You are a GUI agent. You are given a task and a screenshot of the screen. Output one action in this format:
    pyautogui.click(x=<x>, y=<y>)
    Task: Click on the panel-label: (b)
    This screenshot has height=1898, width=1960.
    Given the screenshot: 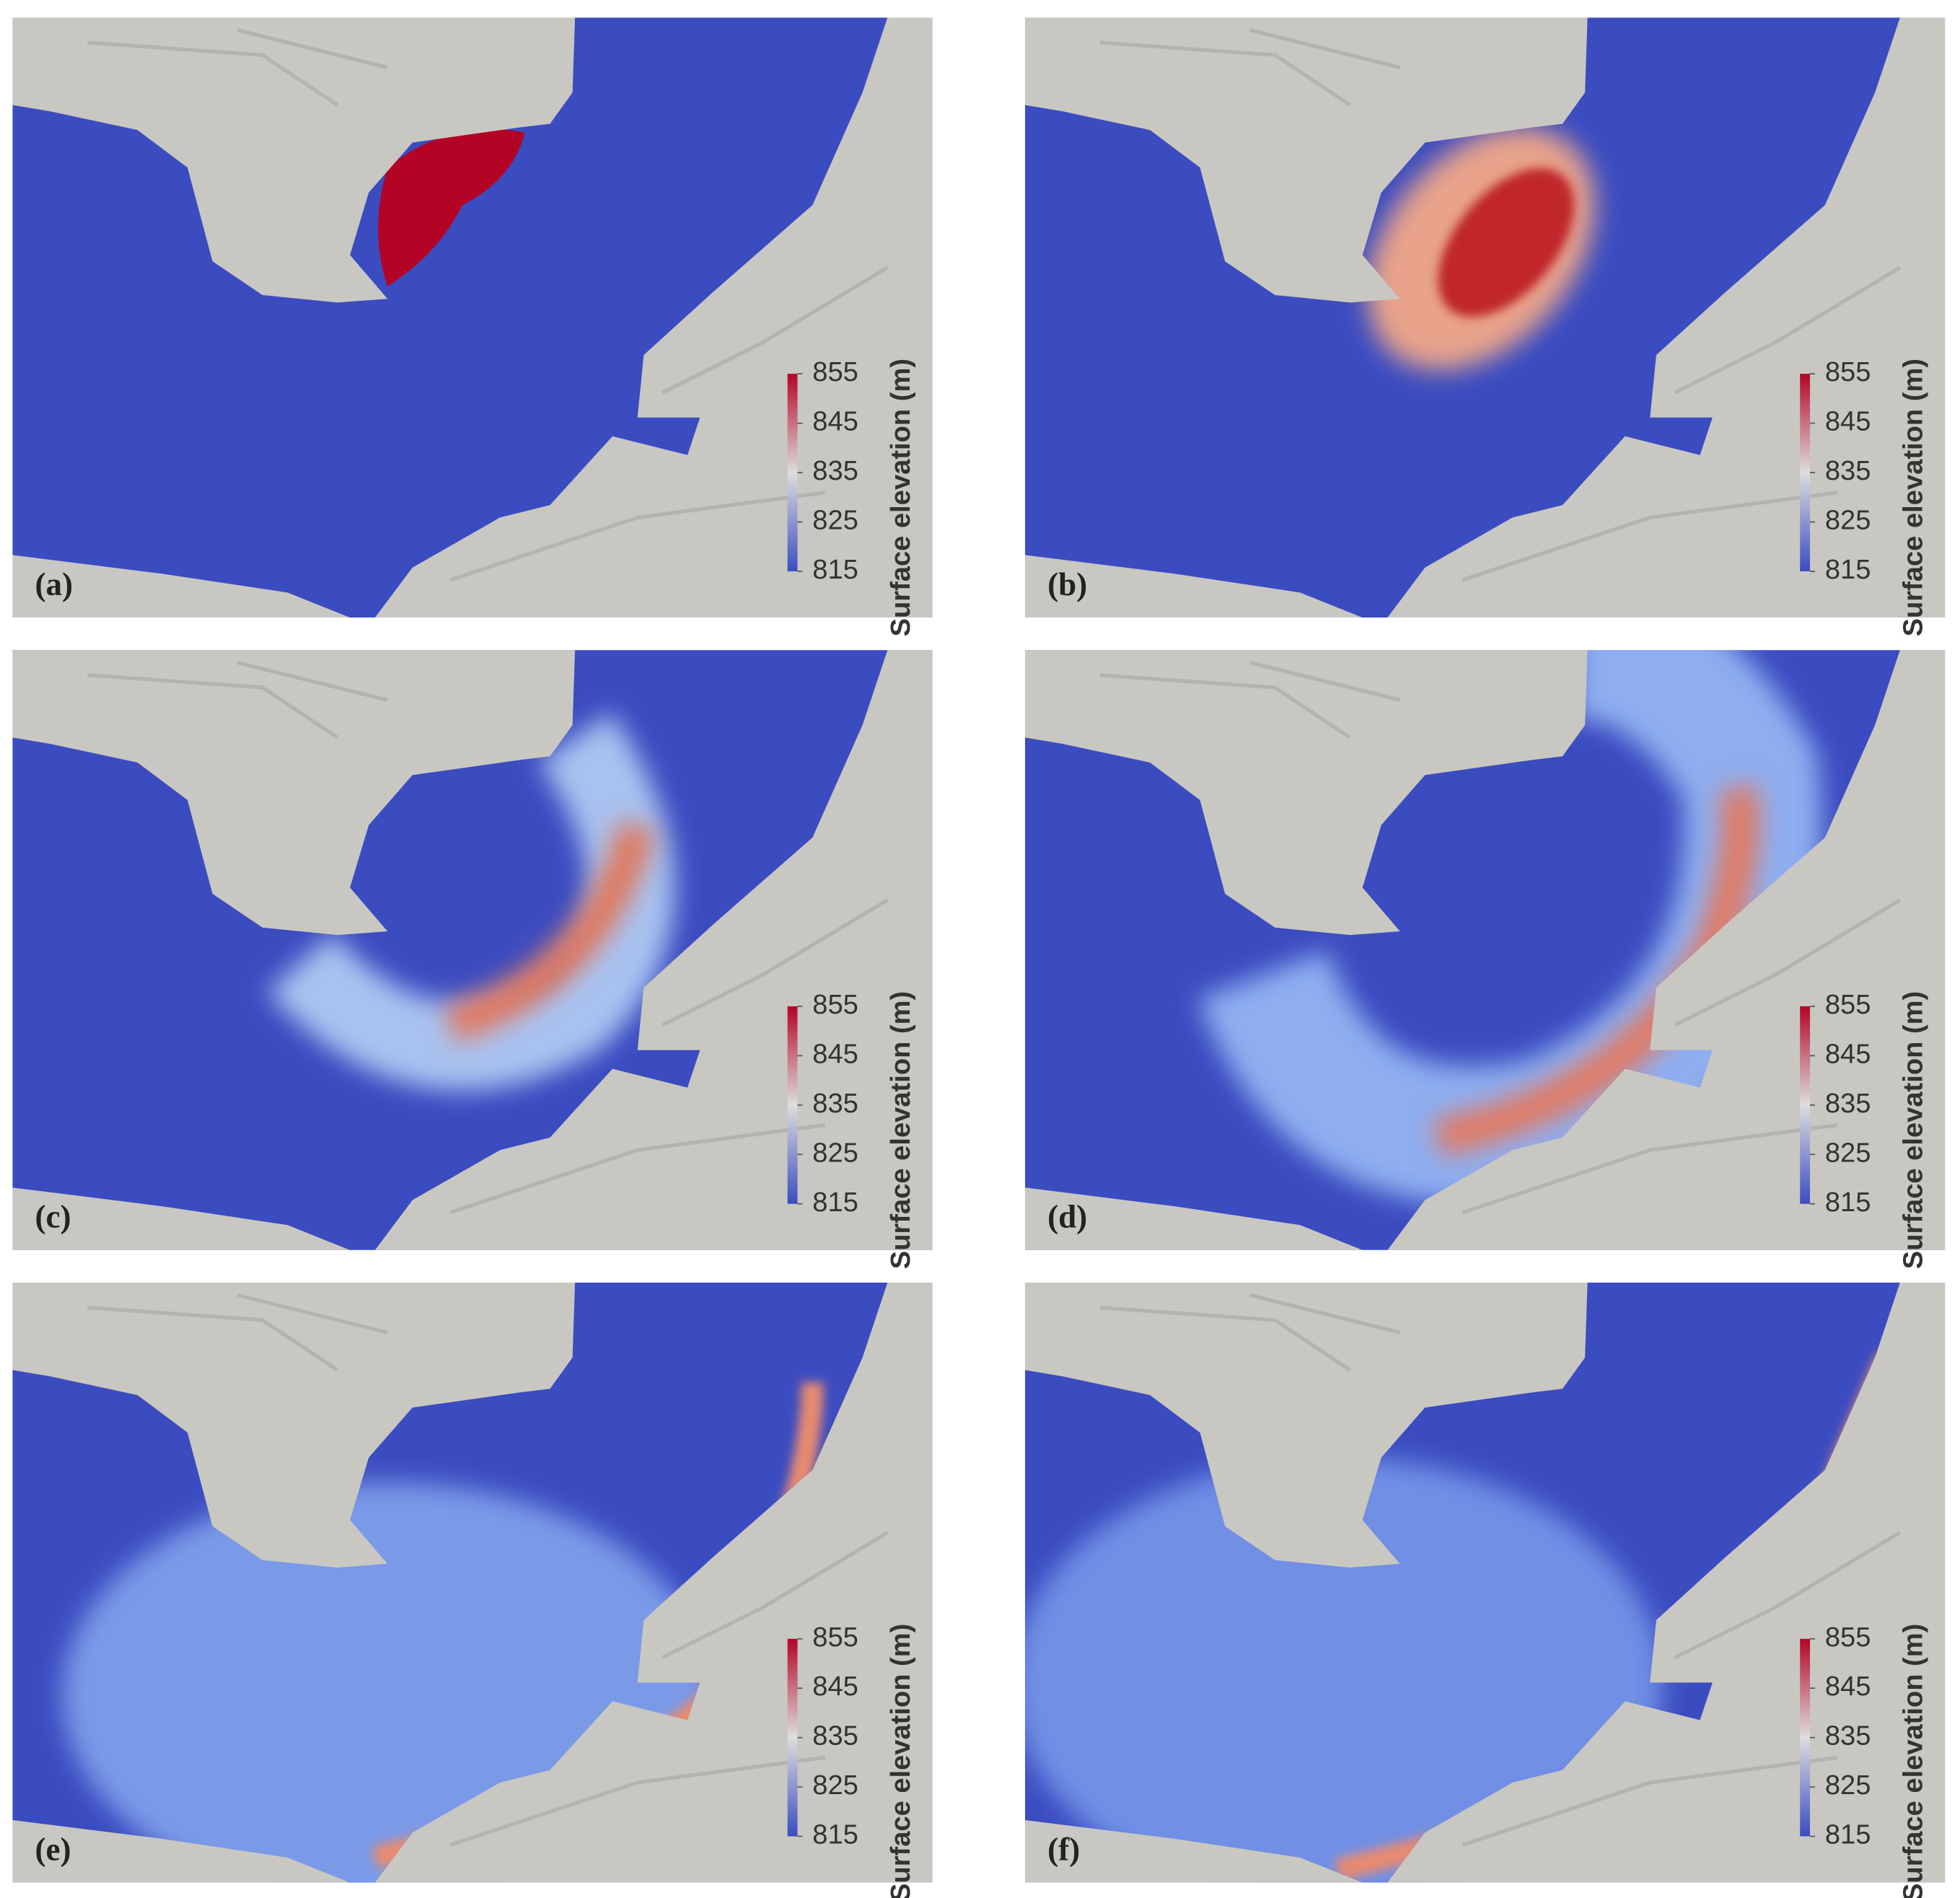 What is the action you would take?
    pyautogui.click(x=1067, y=584)
    